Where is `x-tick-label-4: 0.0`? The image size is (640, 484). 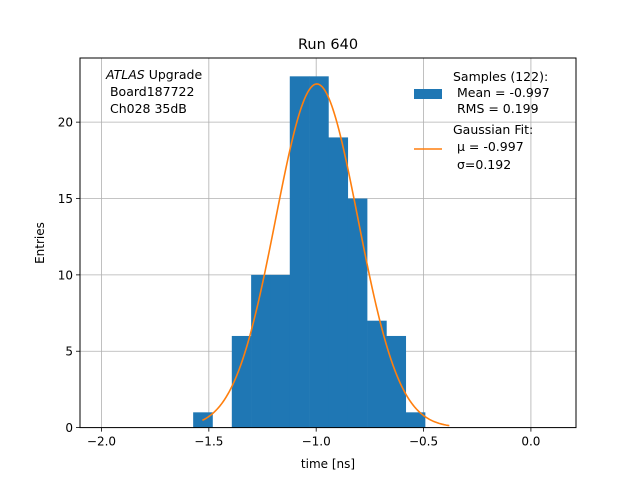
x-tick-label-4: 0.0 is located at coordinates (530, 442).